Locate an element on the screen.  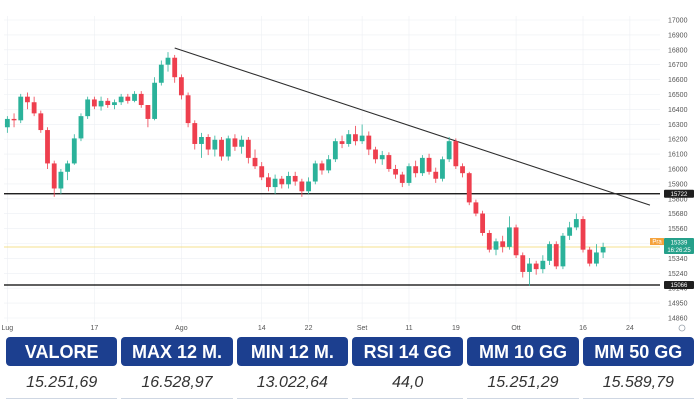
x-tick-label: Lug is located at coordinates (8, 328).